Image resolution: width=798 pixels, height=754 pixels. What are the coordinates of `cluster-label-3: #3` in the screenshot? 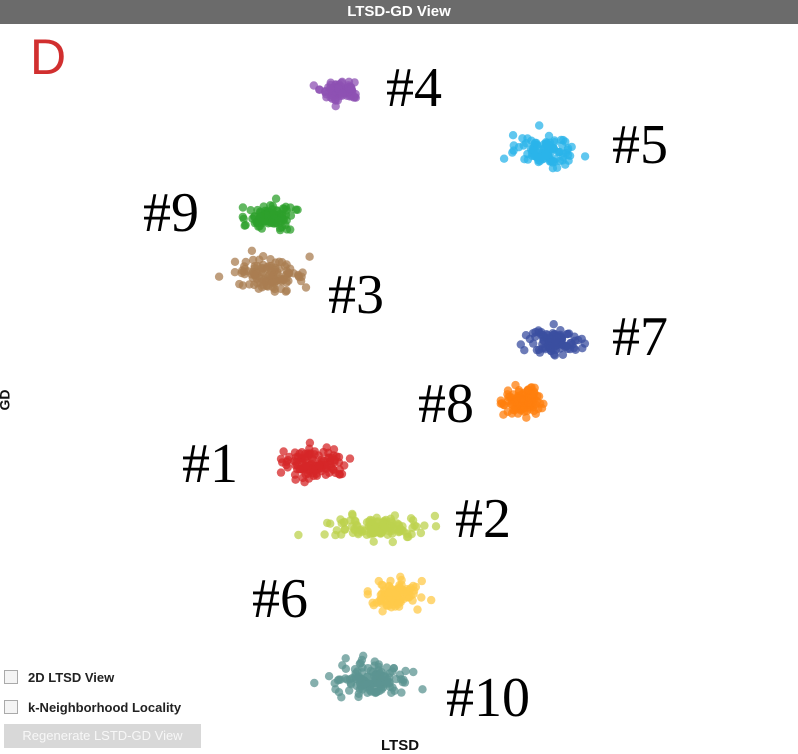 It's located at (356, 295).